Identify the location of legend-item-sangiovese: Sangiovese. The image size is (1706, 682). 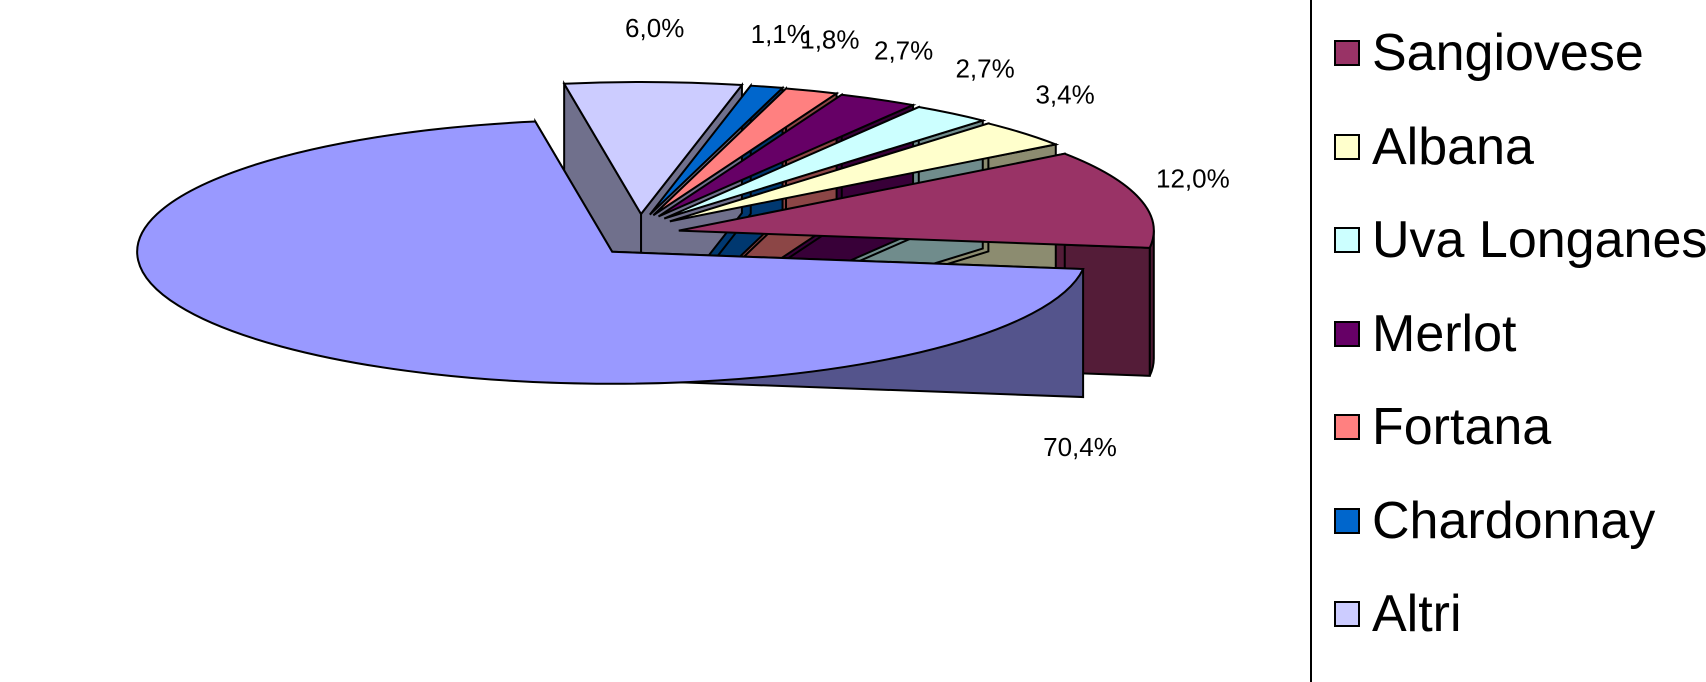
(1489, 53).